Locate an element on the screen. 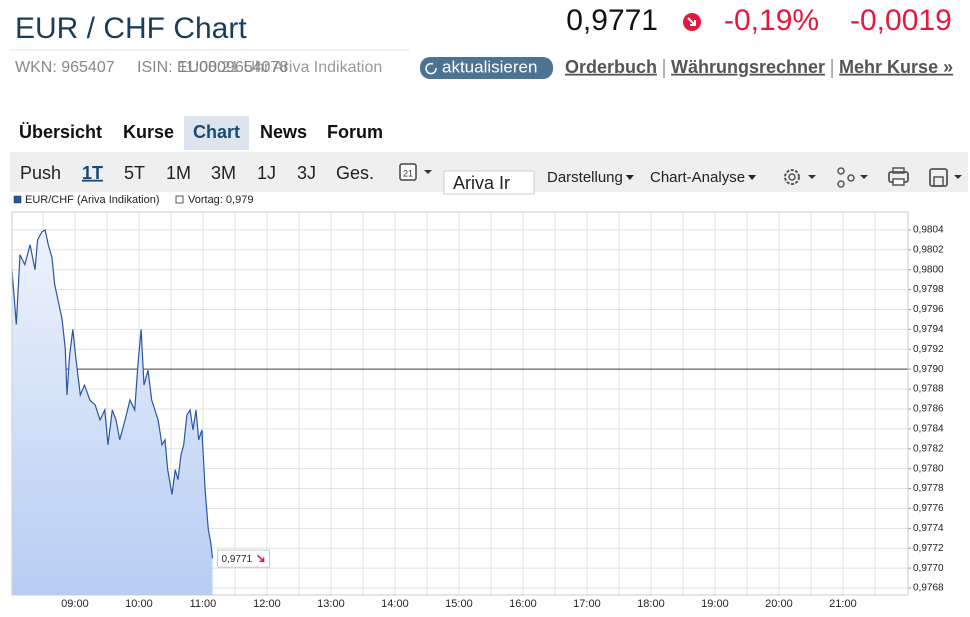 This screenshot has width=970, height=617. y-tick-label: 0,9788 is located at coordinates (928, 389).